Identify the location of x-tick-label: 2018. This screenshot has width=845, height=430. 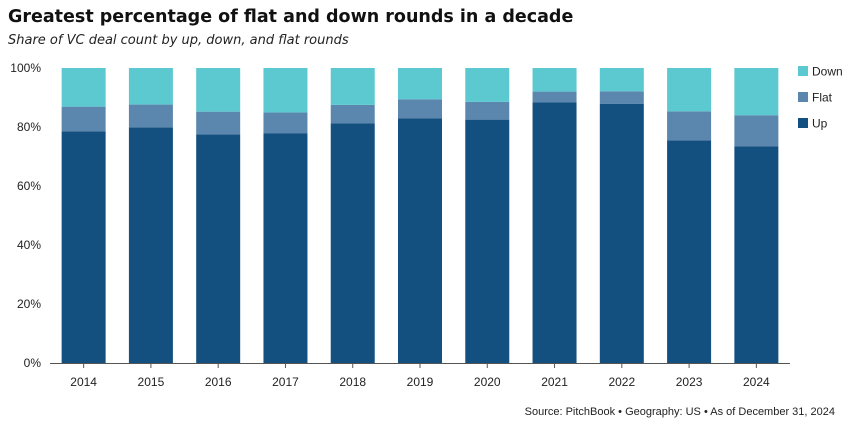
(352, 382).